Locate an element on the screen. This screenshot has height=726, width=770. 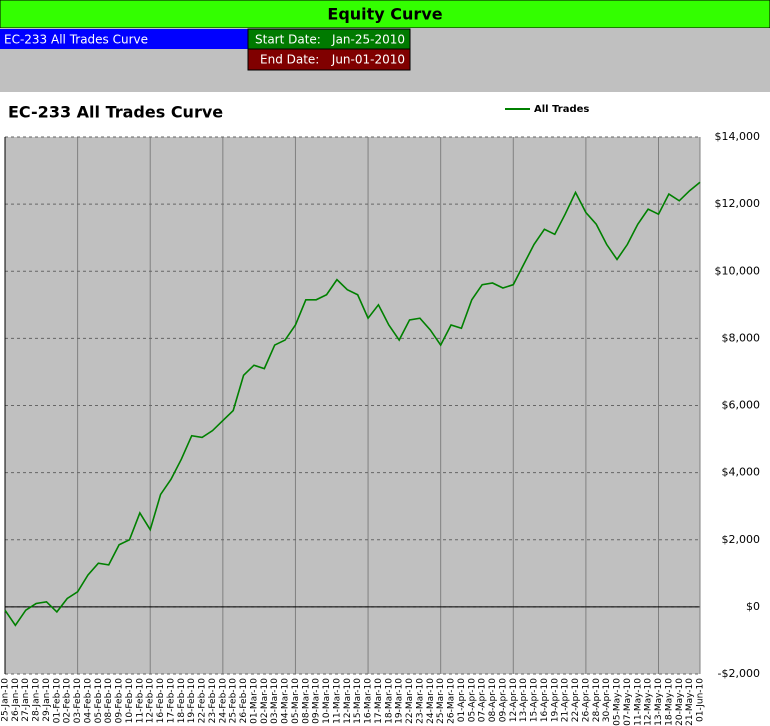
x-tick-label: 22-Apr-10 is located at coordinates (576, 700).